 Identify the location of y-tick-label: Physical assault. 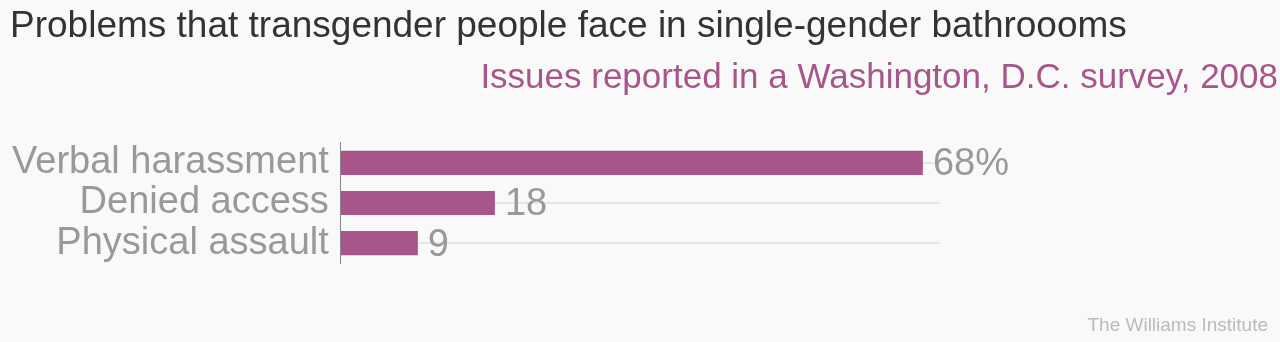
(193, 240).